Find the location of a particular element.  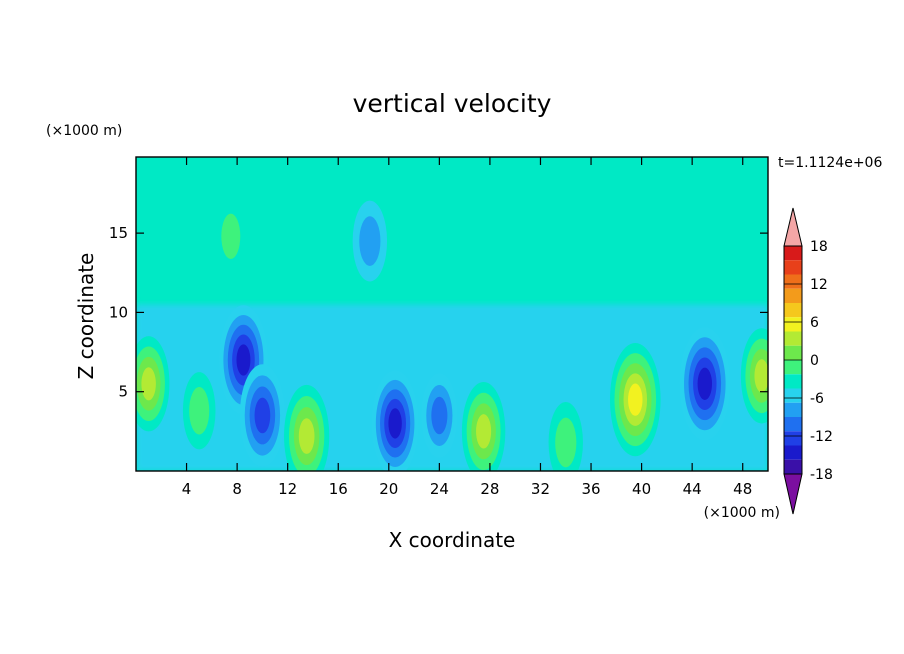

x-tick-label: 36 is located at coordinates (590, 489).